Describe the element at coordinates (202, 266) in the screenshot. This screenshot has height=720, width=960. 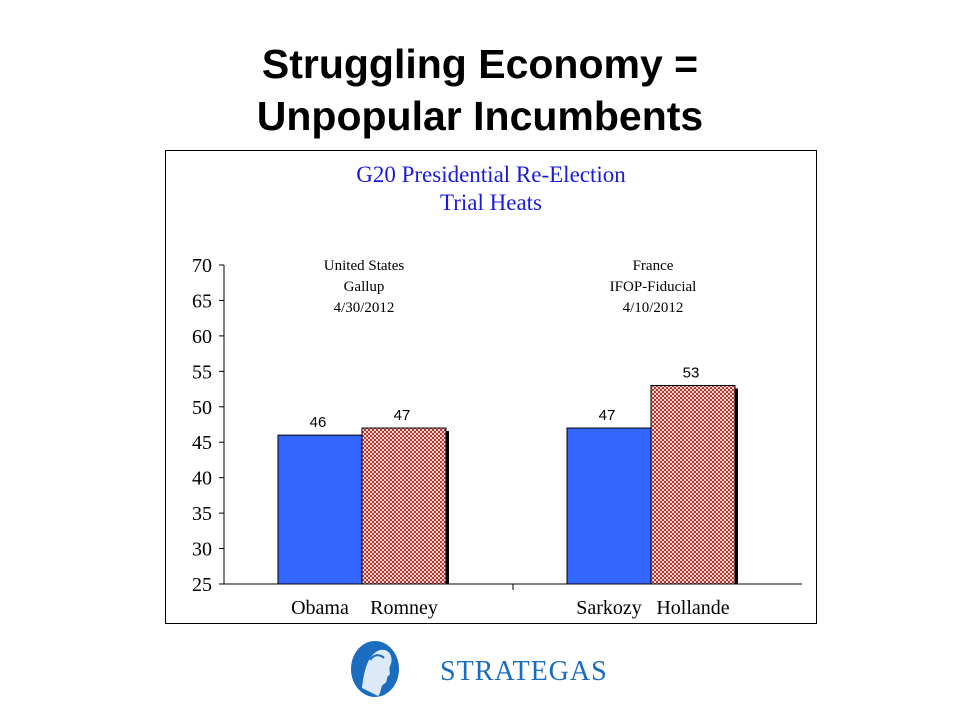
I see `y-tick-label: 70` at that location.